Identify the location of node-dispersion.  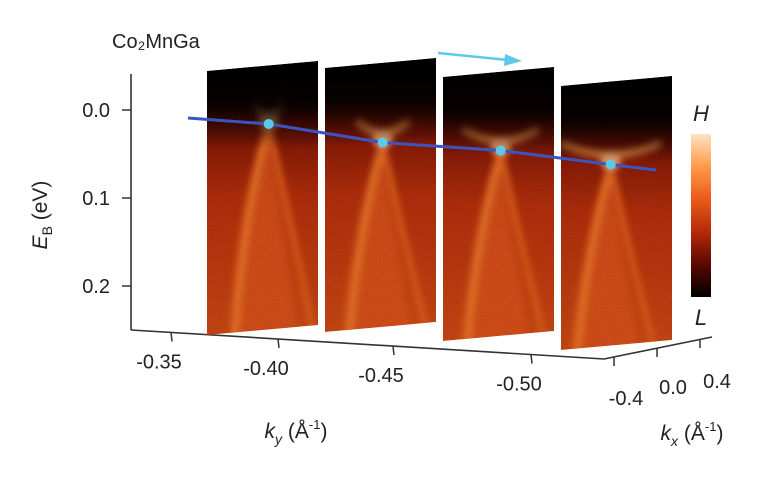
(422, 144).